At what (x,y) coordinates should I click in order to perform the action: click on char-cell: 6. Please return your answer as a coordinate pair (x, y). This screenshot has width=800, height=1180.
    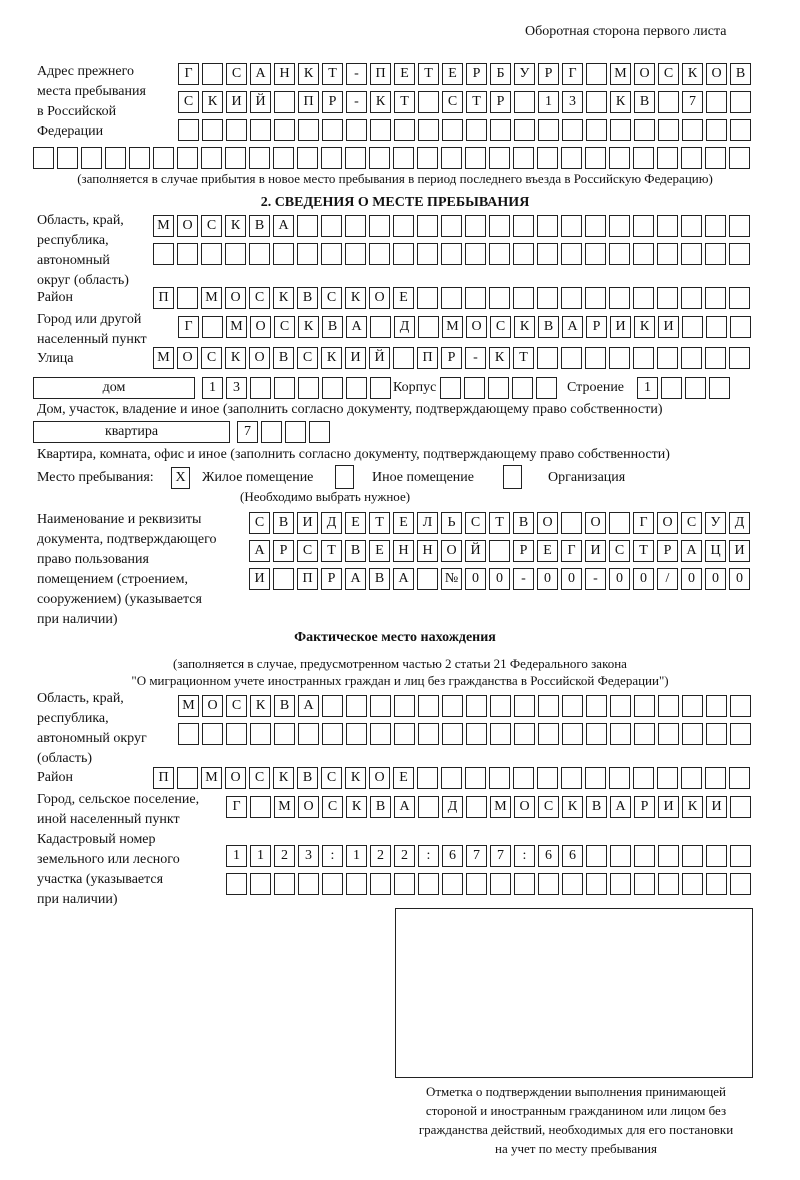
    Looking at the image, I should click on (452, 856).